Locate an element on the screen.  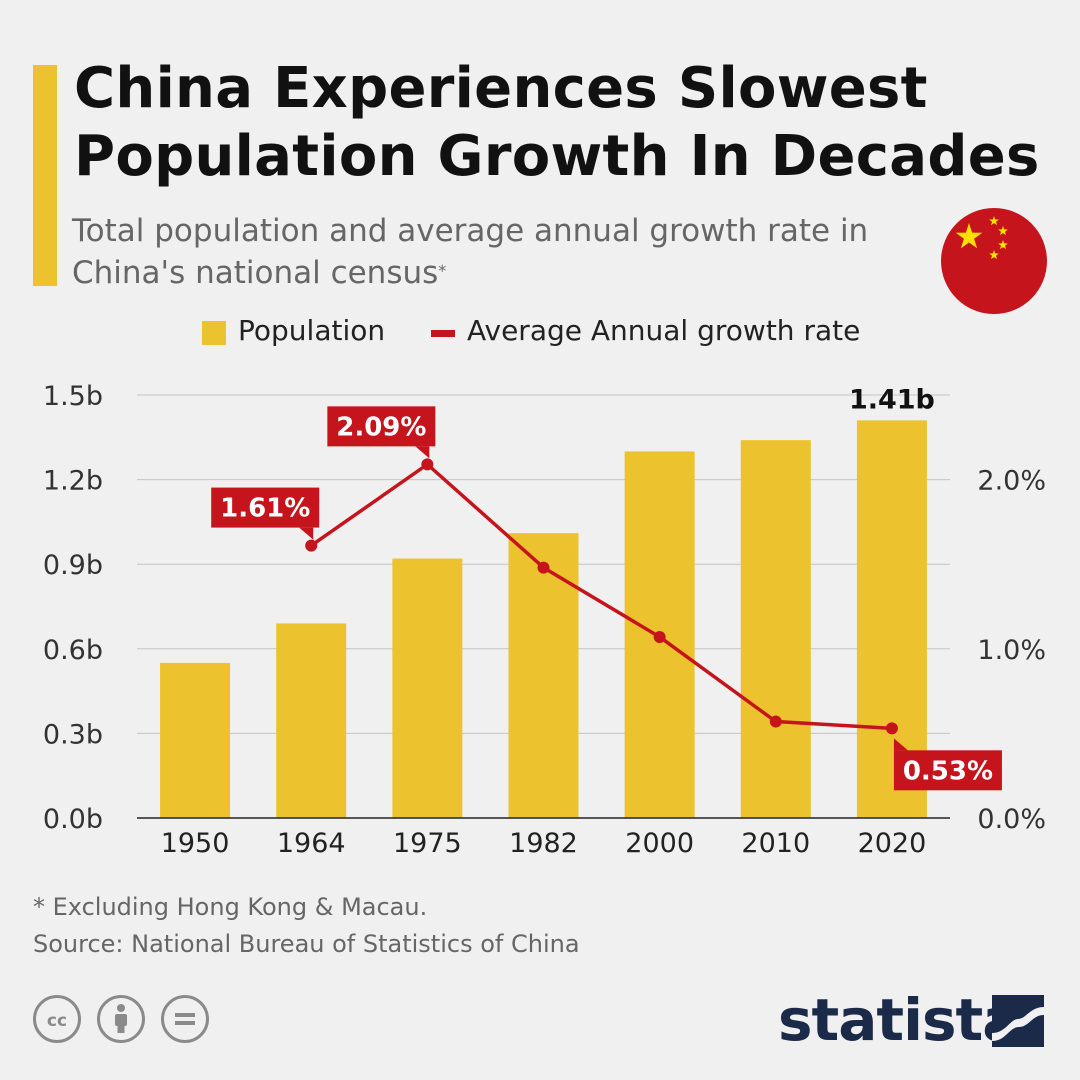
bar-value-label: 1.41b is located at coordinates (892, 399).